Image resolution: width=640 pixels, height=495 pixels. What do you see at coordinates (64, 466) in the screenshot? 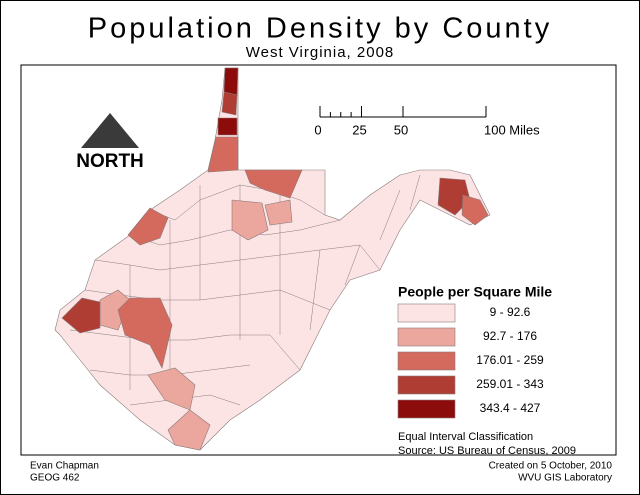
I see `author: Evan Chapman` at bounding box center [64, 466].